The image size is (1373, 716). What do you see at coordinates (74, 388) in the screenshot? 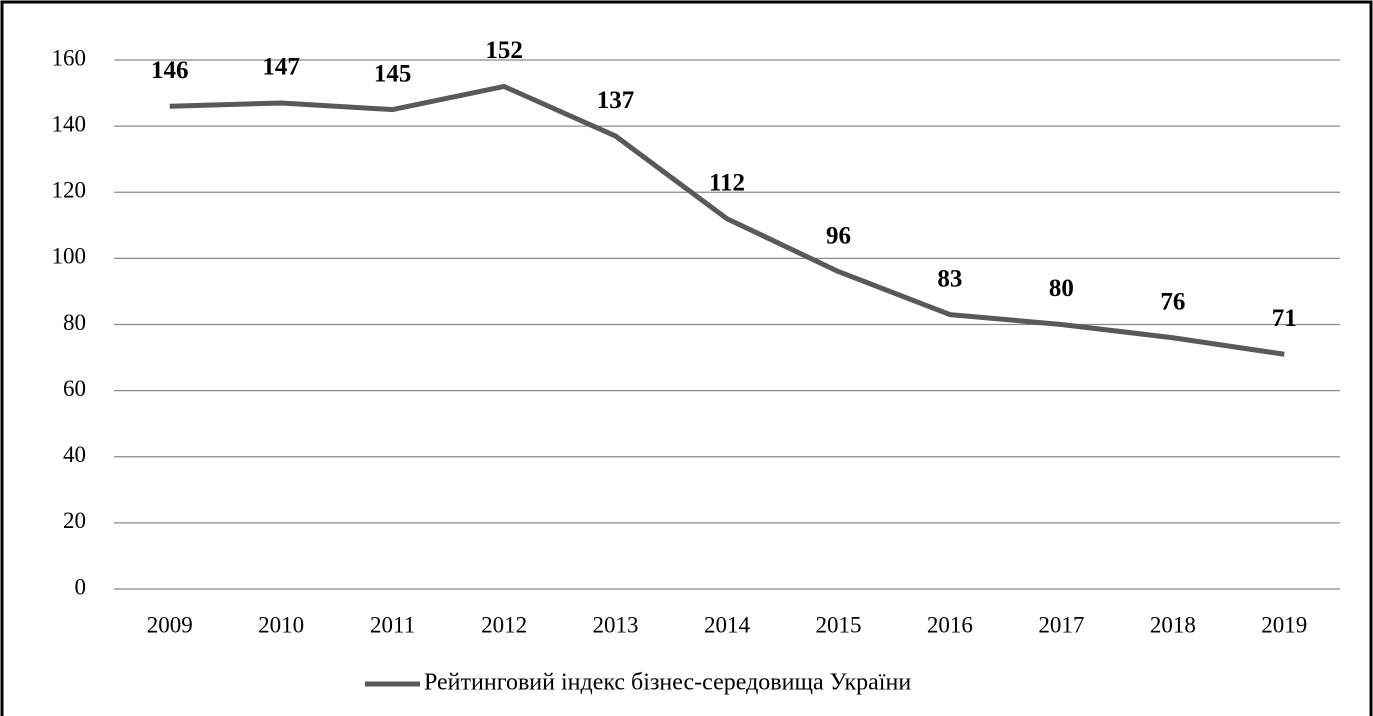
I see `y-tick-label: 60` at bounding box center [74, 388].